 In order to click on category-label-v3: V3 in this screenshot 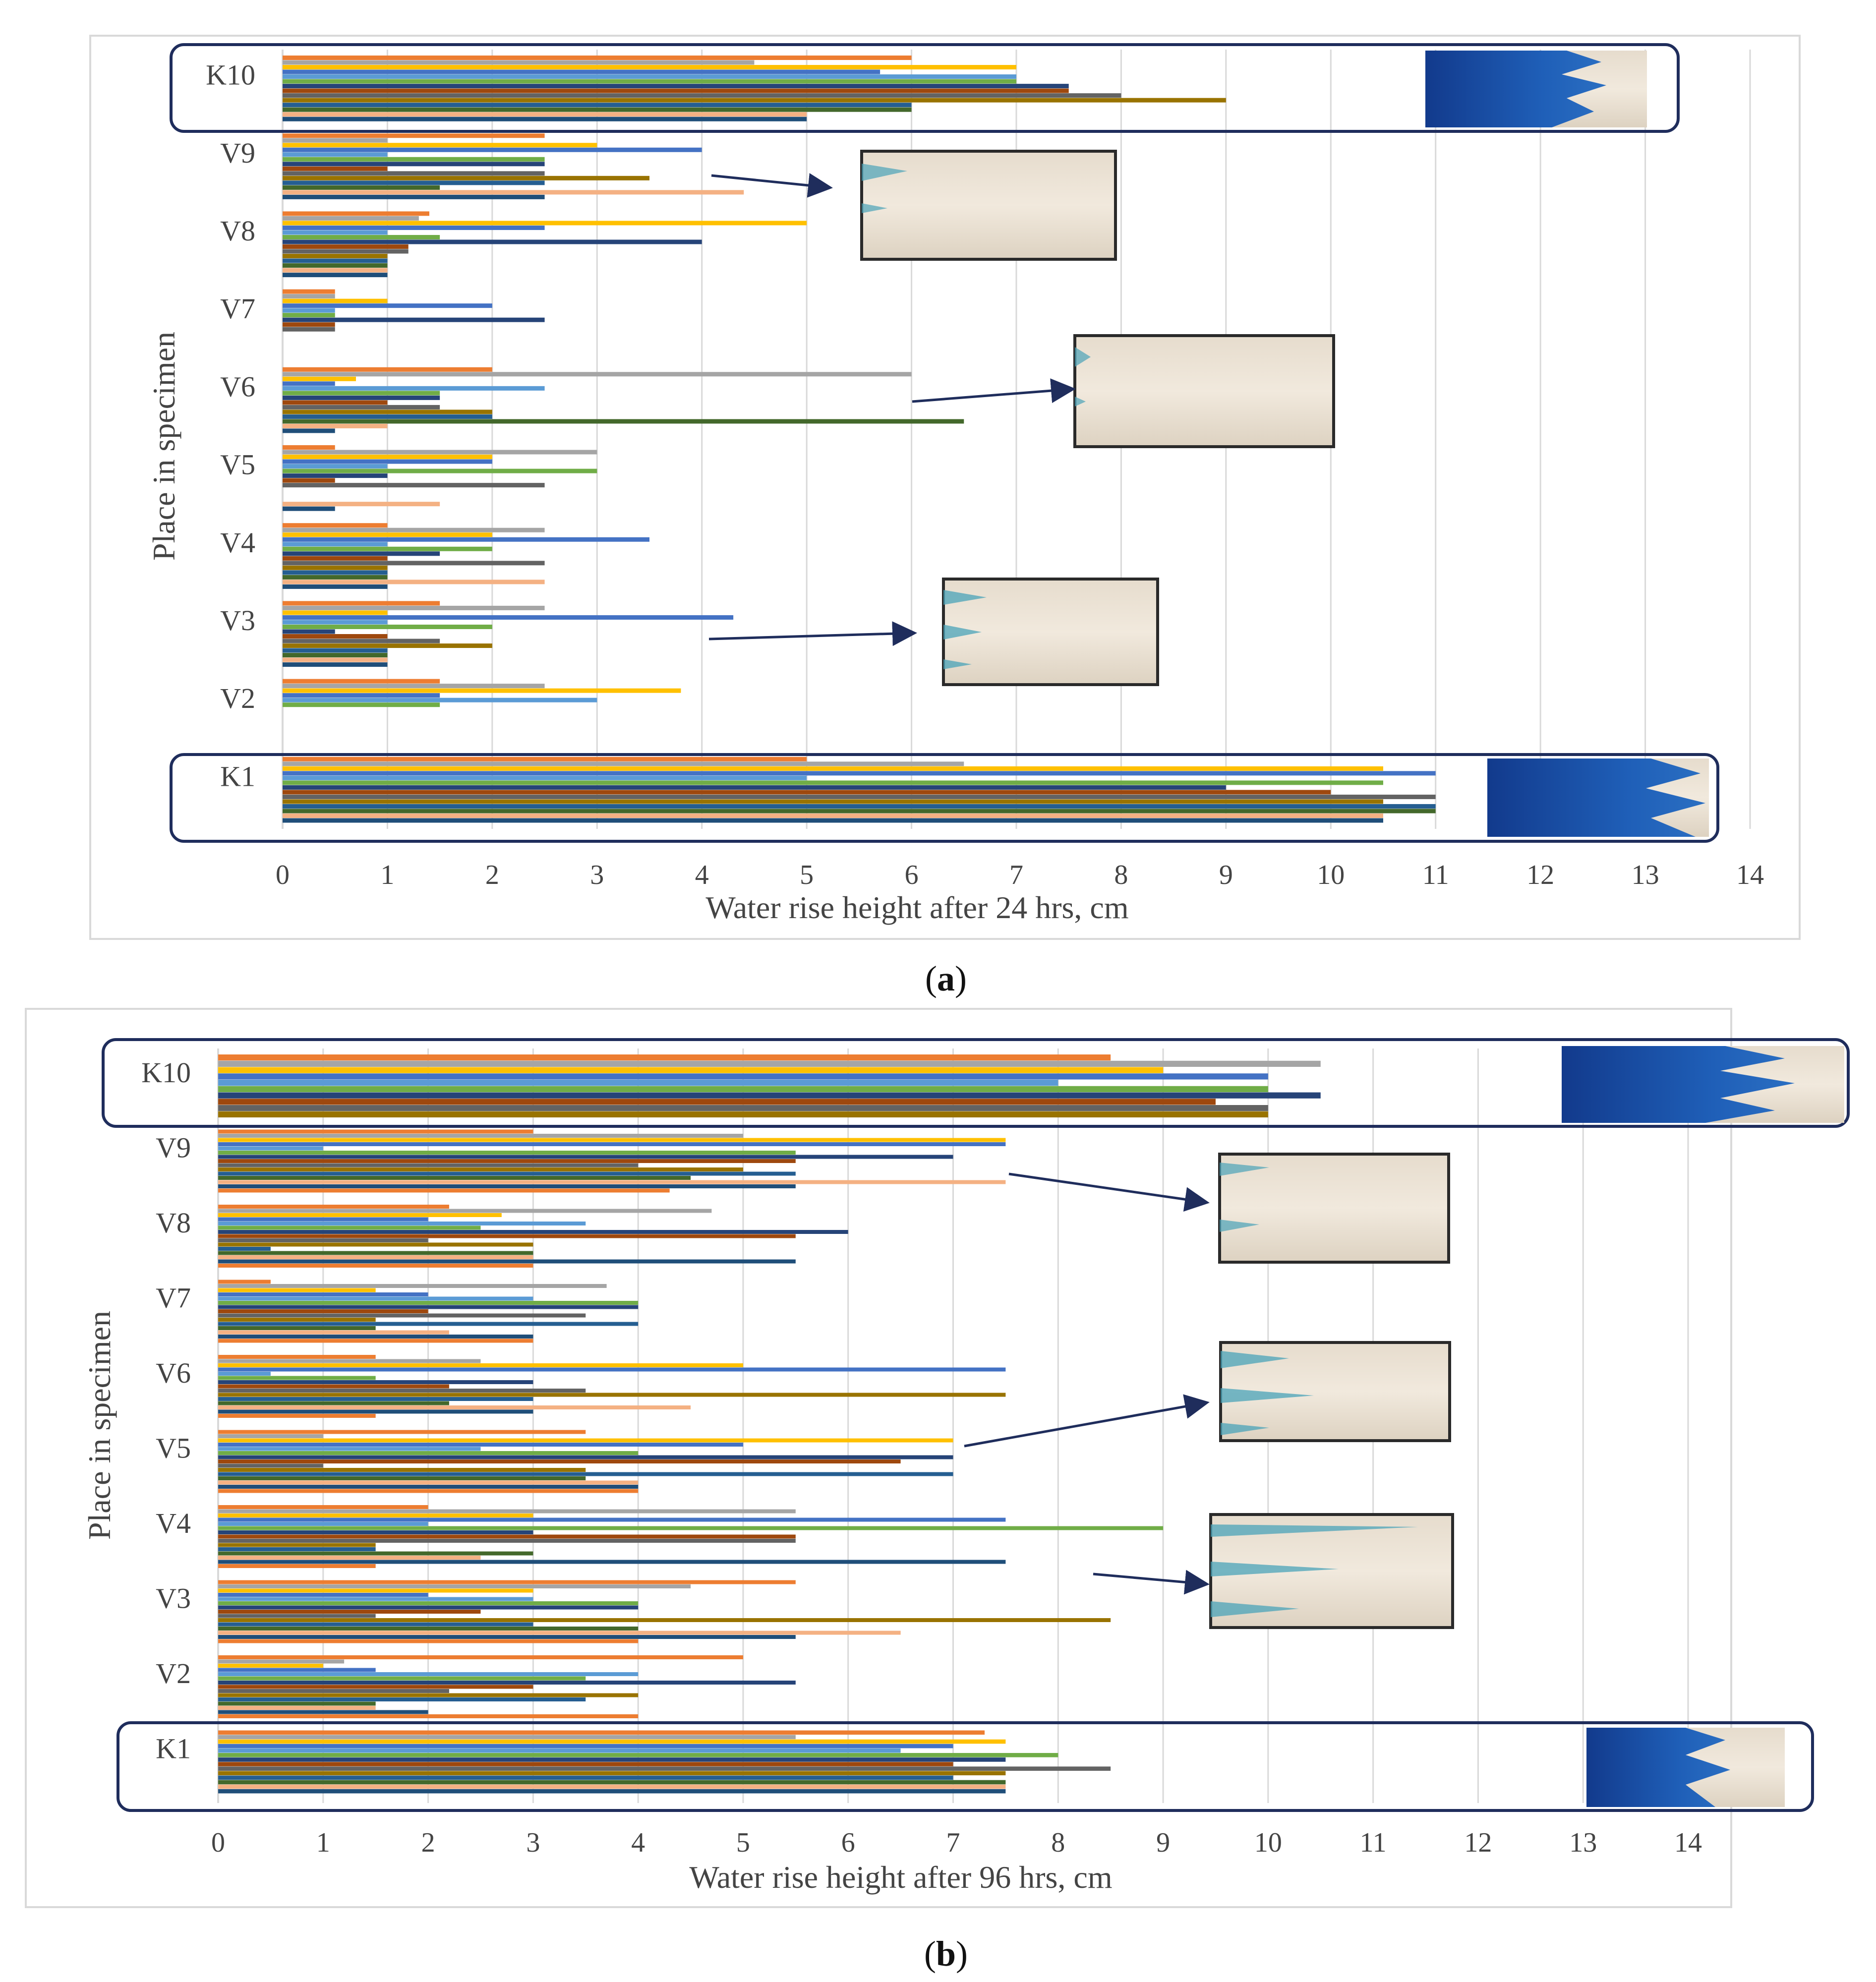, I will do `click(173, 1598)`.